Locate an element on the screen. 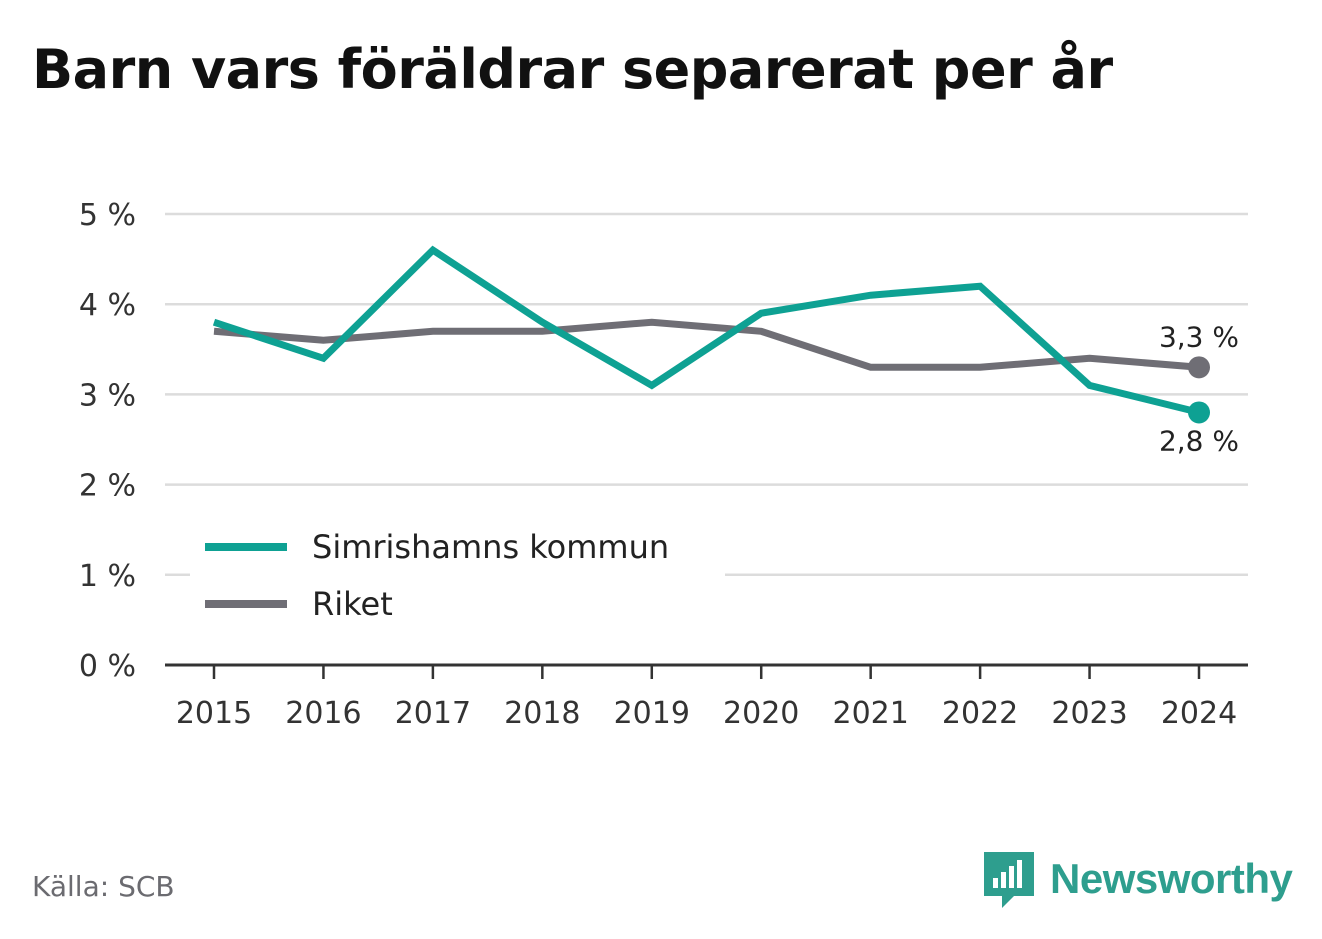 Image resolution: width=1322 pixels, height=939 pixels. y-tick-label: 2 % is located at coordinates (107, 486).